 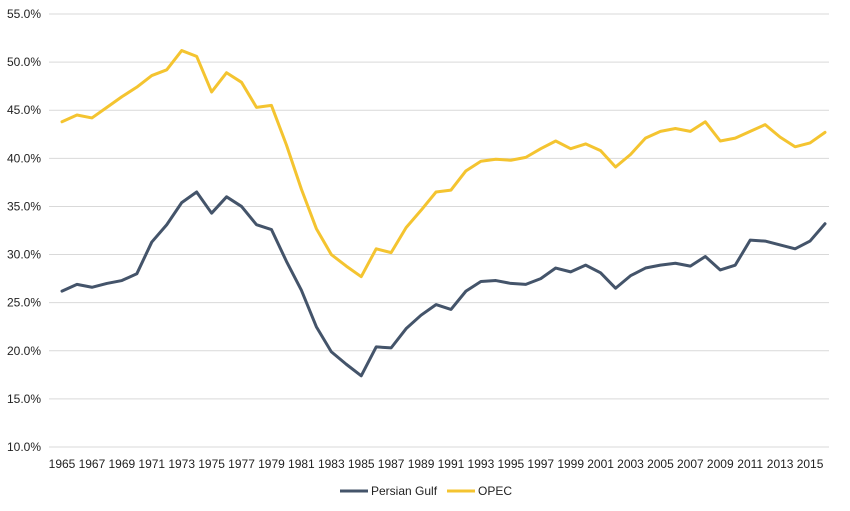 I want to click on legend: Persian Gulf OPEC, so click(x=426, y=491).